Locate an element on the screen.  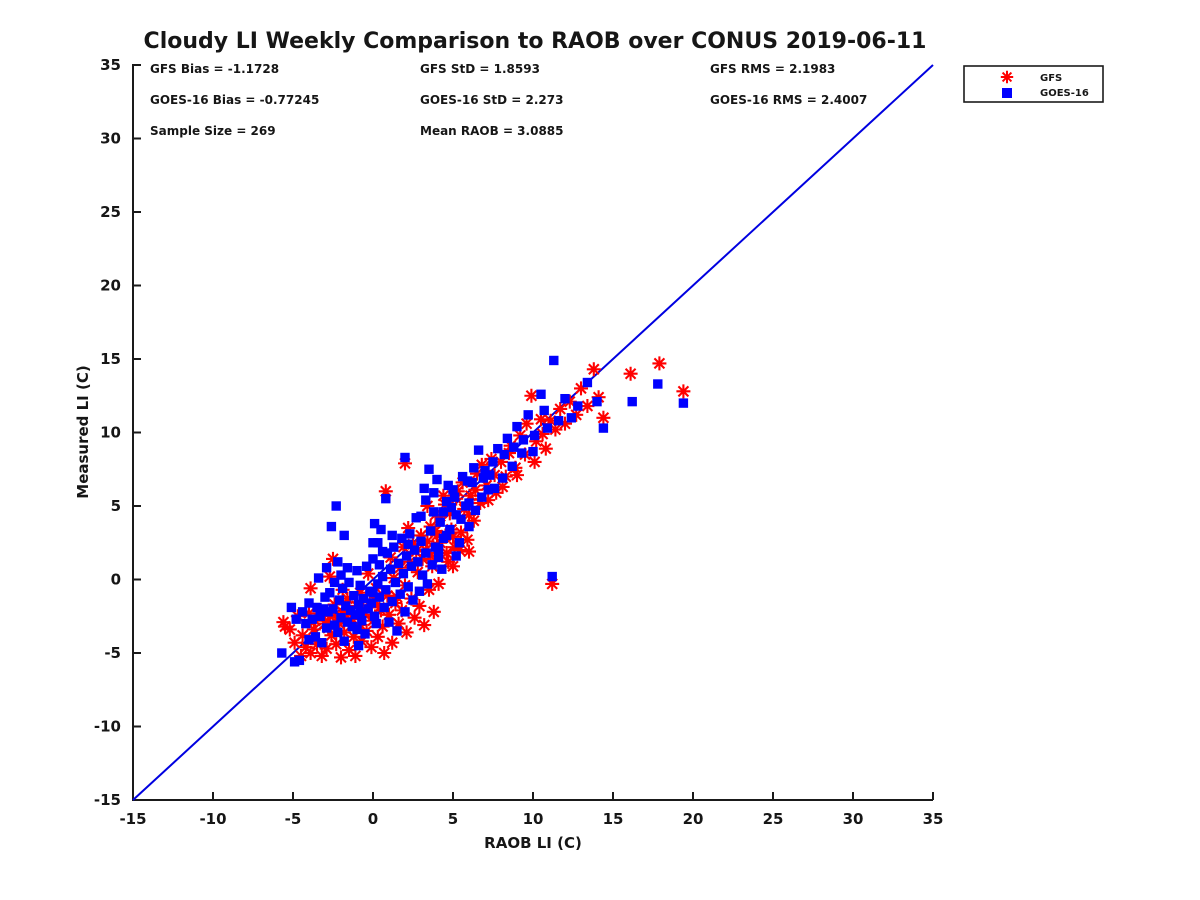
goes16-scatter-series is located at coordinates (483, 511).